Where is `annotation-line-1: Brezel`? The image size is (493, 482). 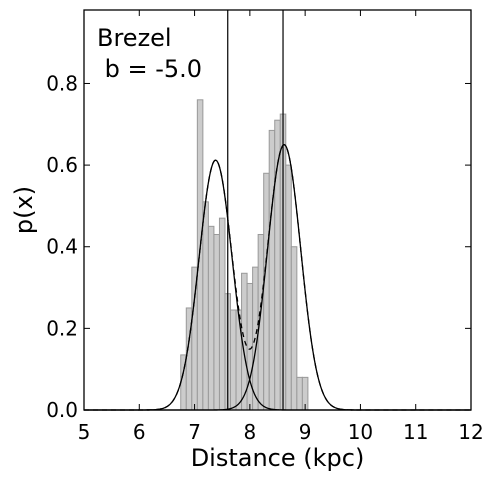 annotation-line-1: Brezel is located at coordinates (134, 38).